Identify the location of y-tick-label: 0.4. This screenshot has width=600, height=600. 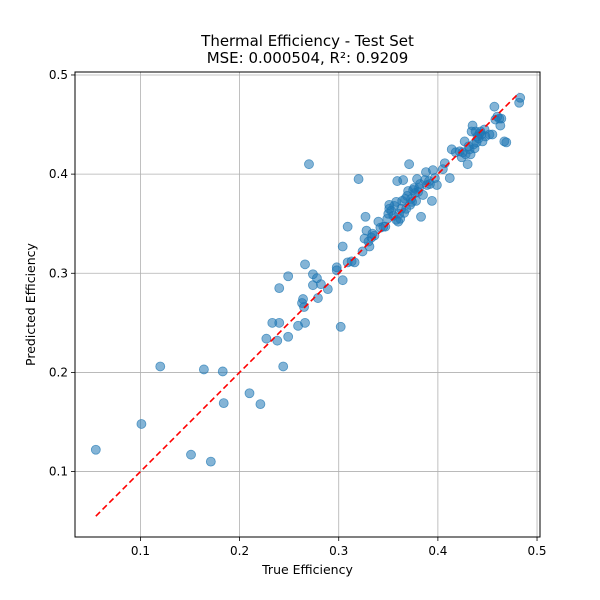
(58, 174).